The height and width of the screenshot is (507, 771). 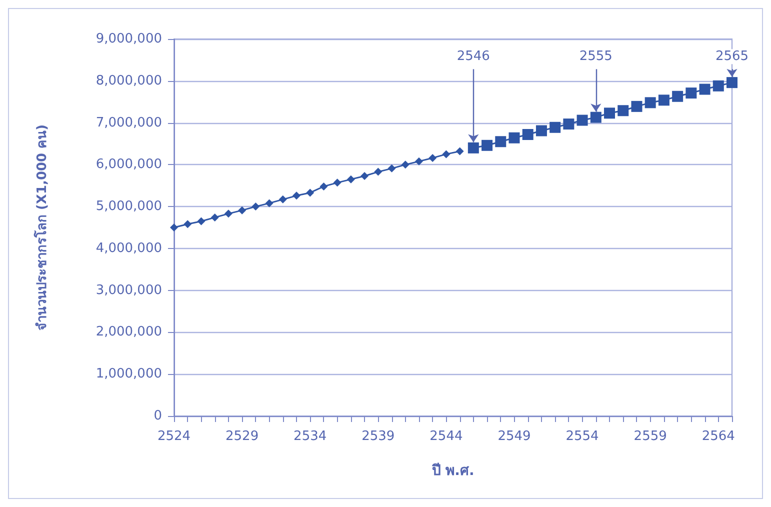 I want to click on y-tick-label: 8,000,000, so click(x=129, y=80).